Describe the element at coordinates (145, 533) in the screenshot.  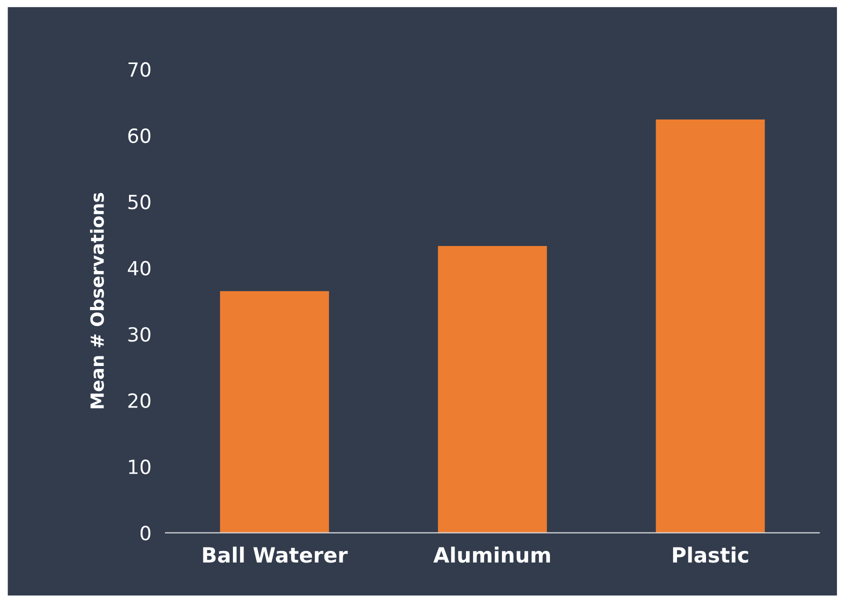
I see `y-tick-label: 0` at that location.